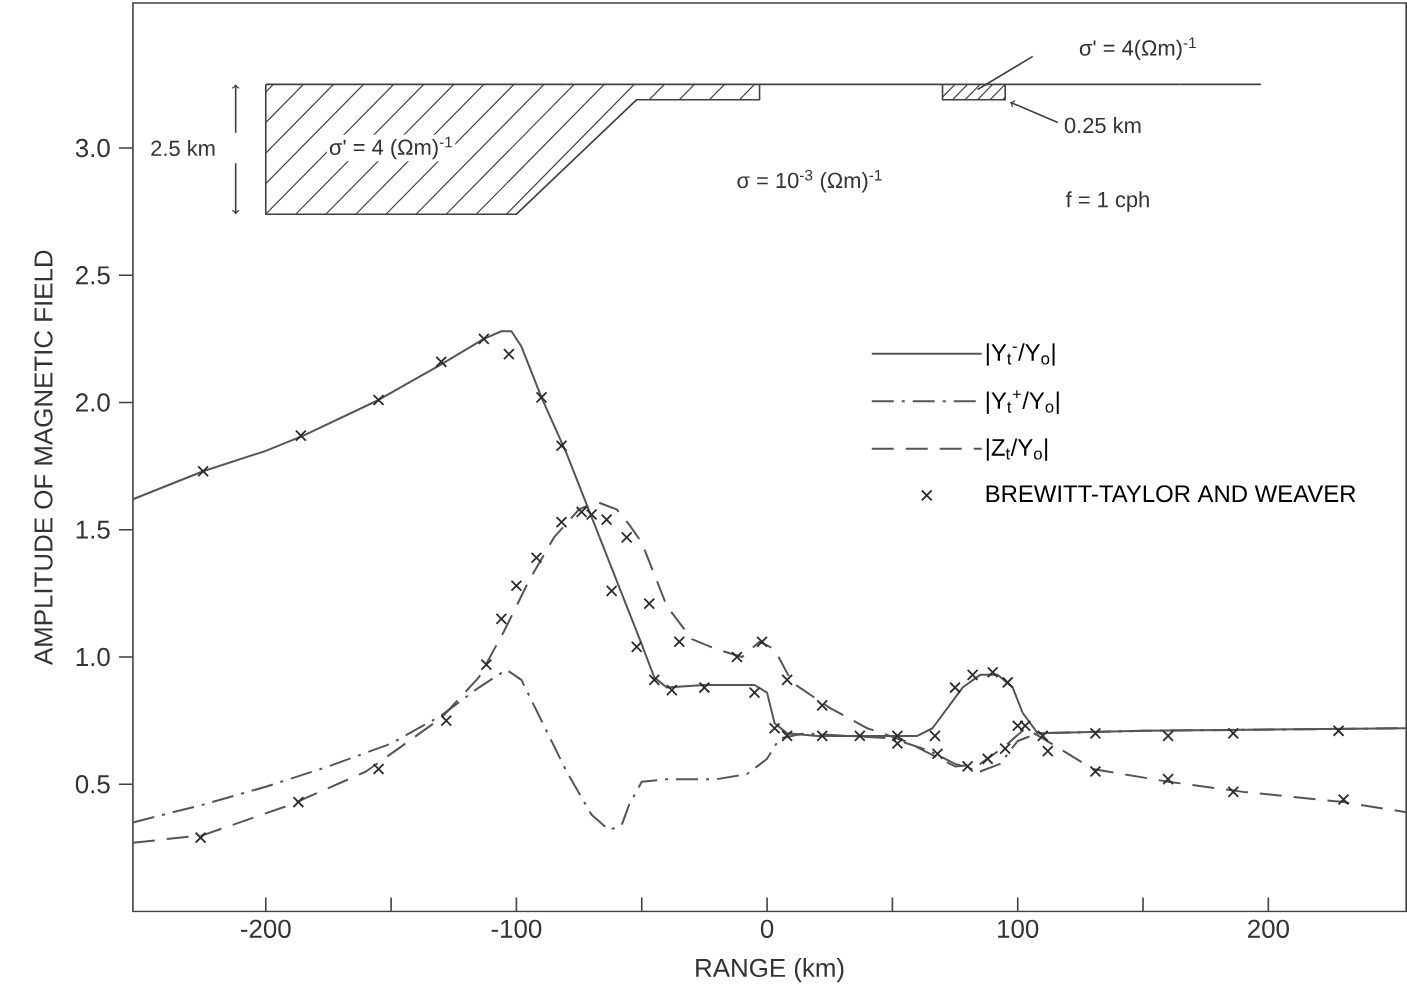  I want to click on annotation: f = 1 cph, so click(1107, 201).